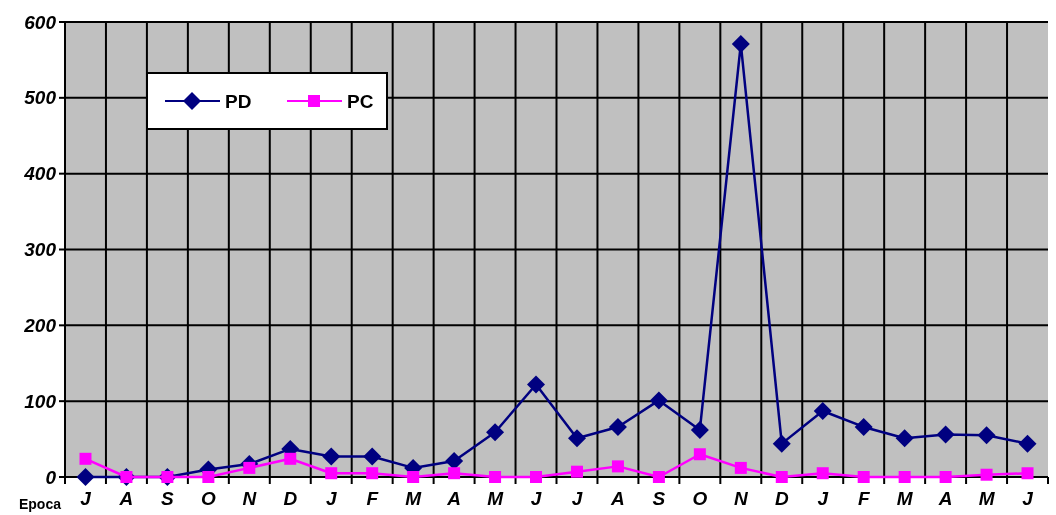  What do you see at coordinates (51, 477) in the screenshot?
I see `y-tick-label: 0` at bounding box center [51, 477].